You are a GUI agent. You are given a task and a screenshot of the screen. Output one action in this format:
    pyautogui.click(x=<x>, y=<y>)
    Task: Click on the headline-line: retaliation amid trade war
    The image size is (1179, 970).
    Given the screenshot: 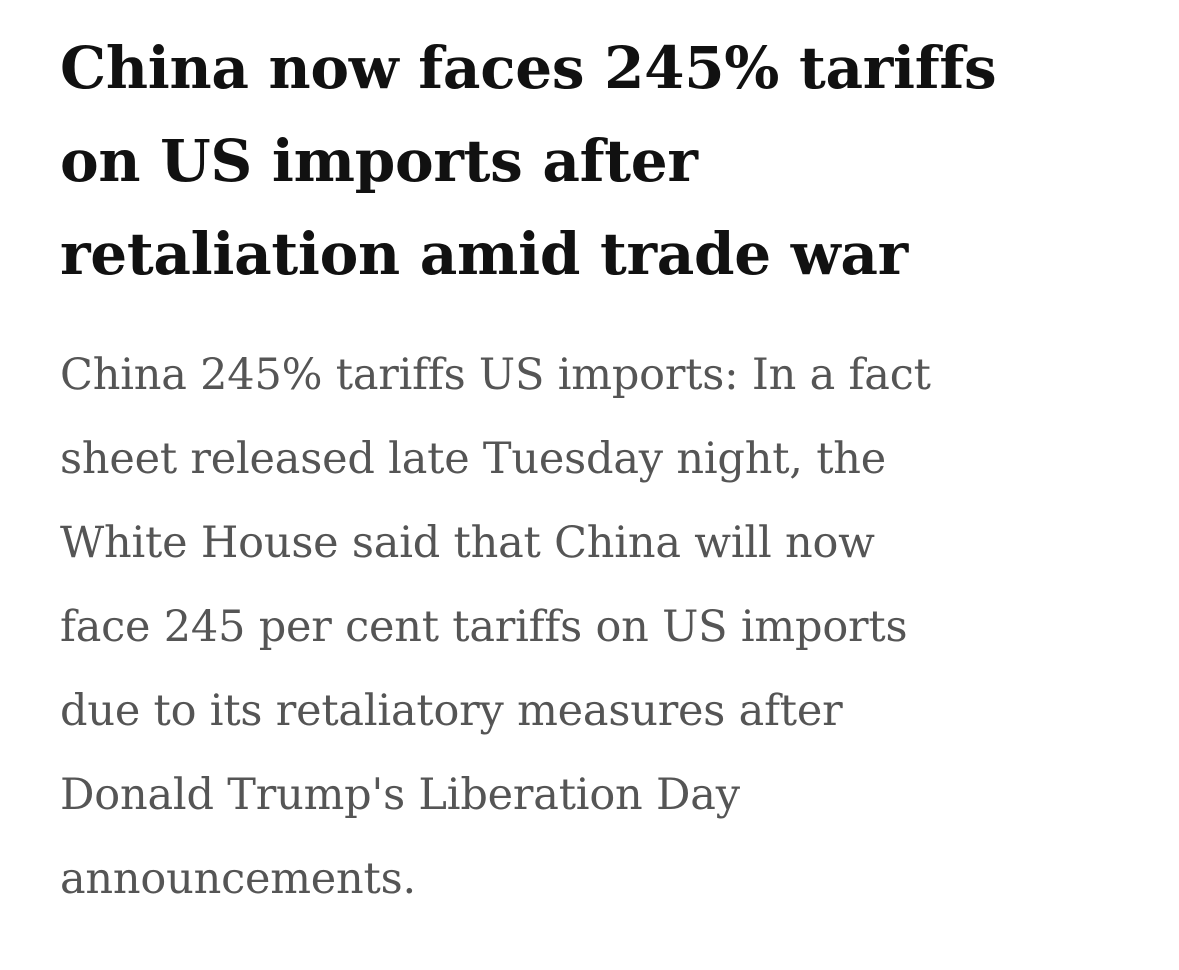 What is the action you would take?
    pyautogui.click(x=484, y=254)
    